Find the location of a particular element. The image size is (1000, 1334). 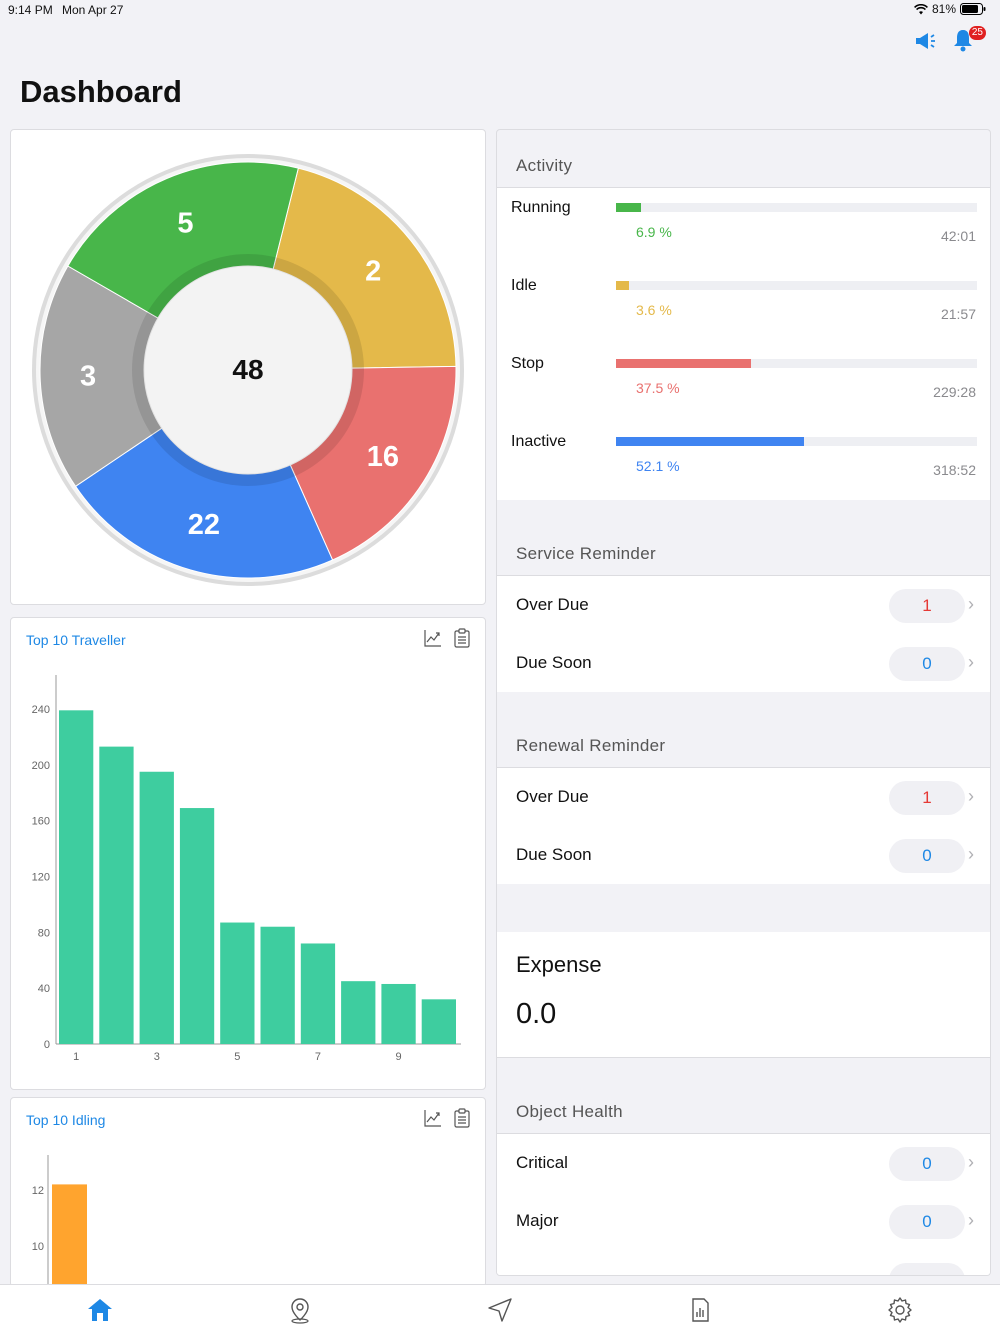

renewal-over-due-row: Over Due 1 › is located at coordinates (743, 797).